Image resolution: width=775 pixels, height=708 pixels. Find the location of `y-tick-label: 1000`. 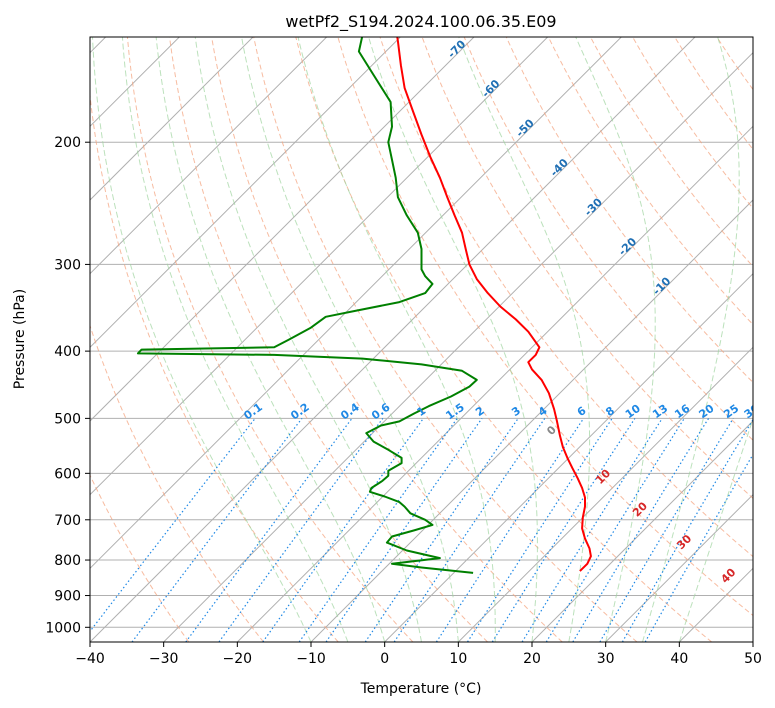

y-tick-label: 1000 is located at coordinates (63, 628).